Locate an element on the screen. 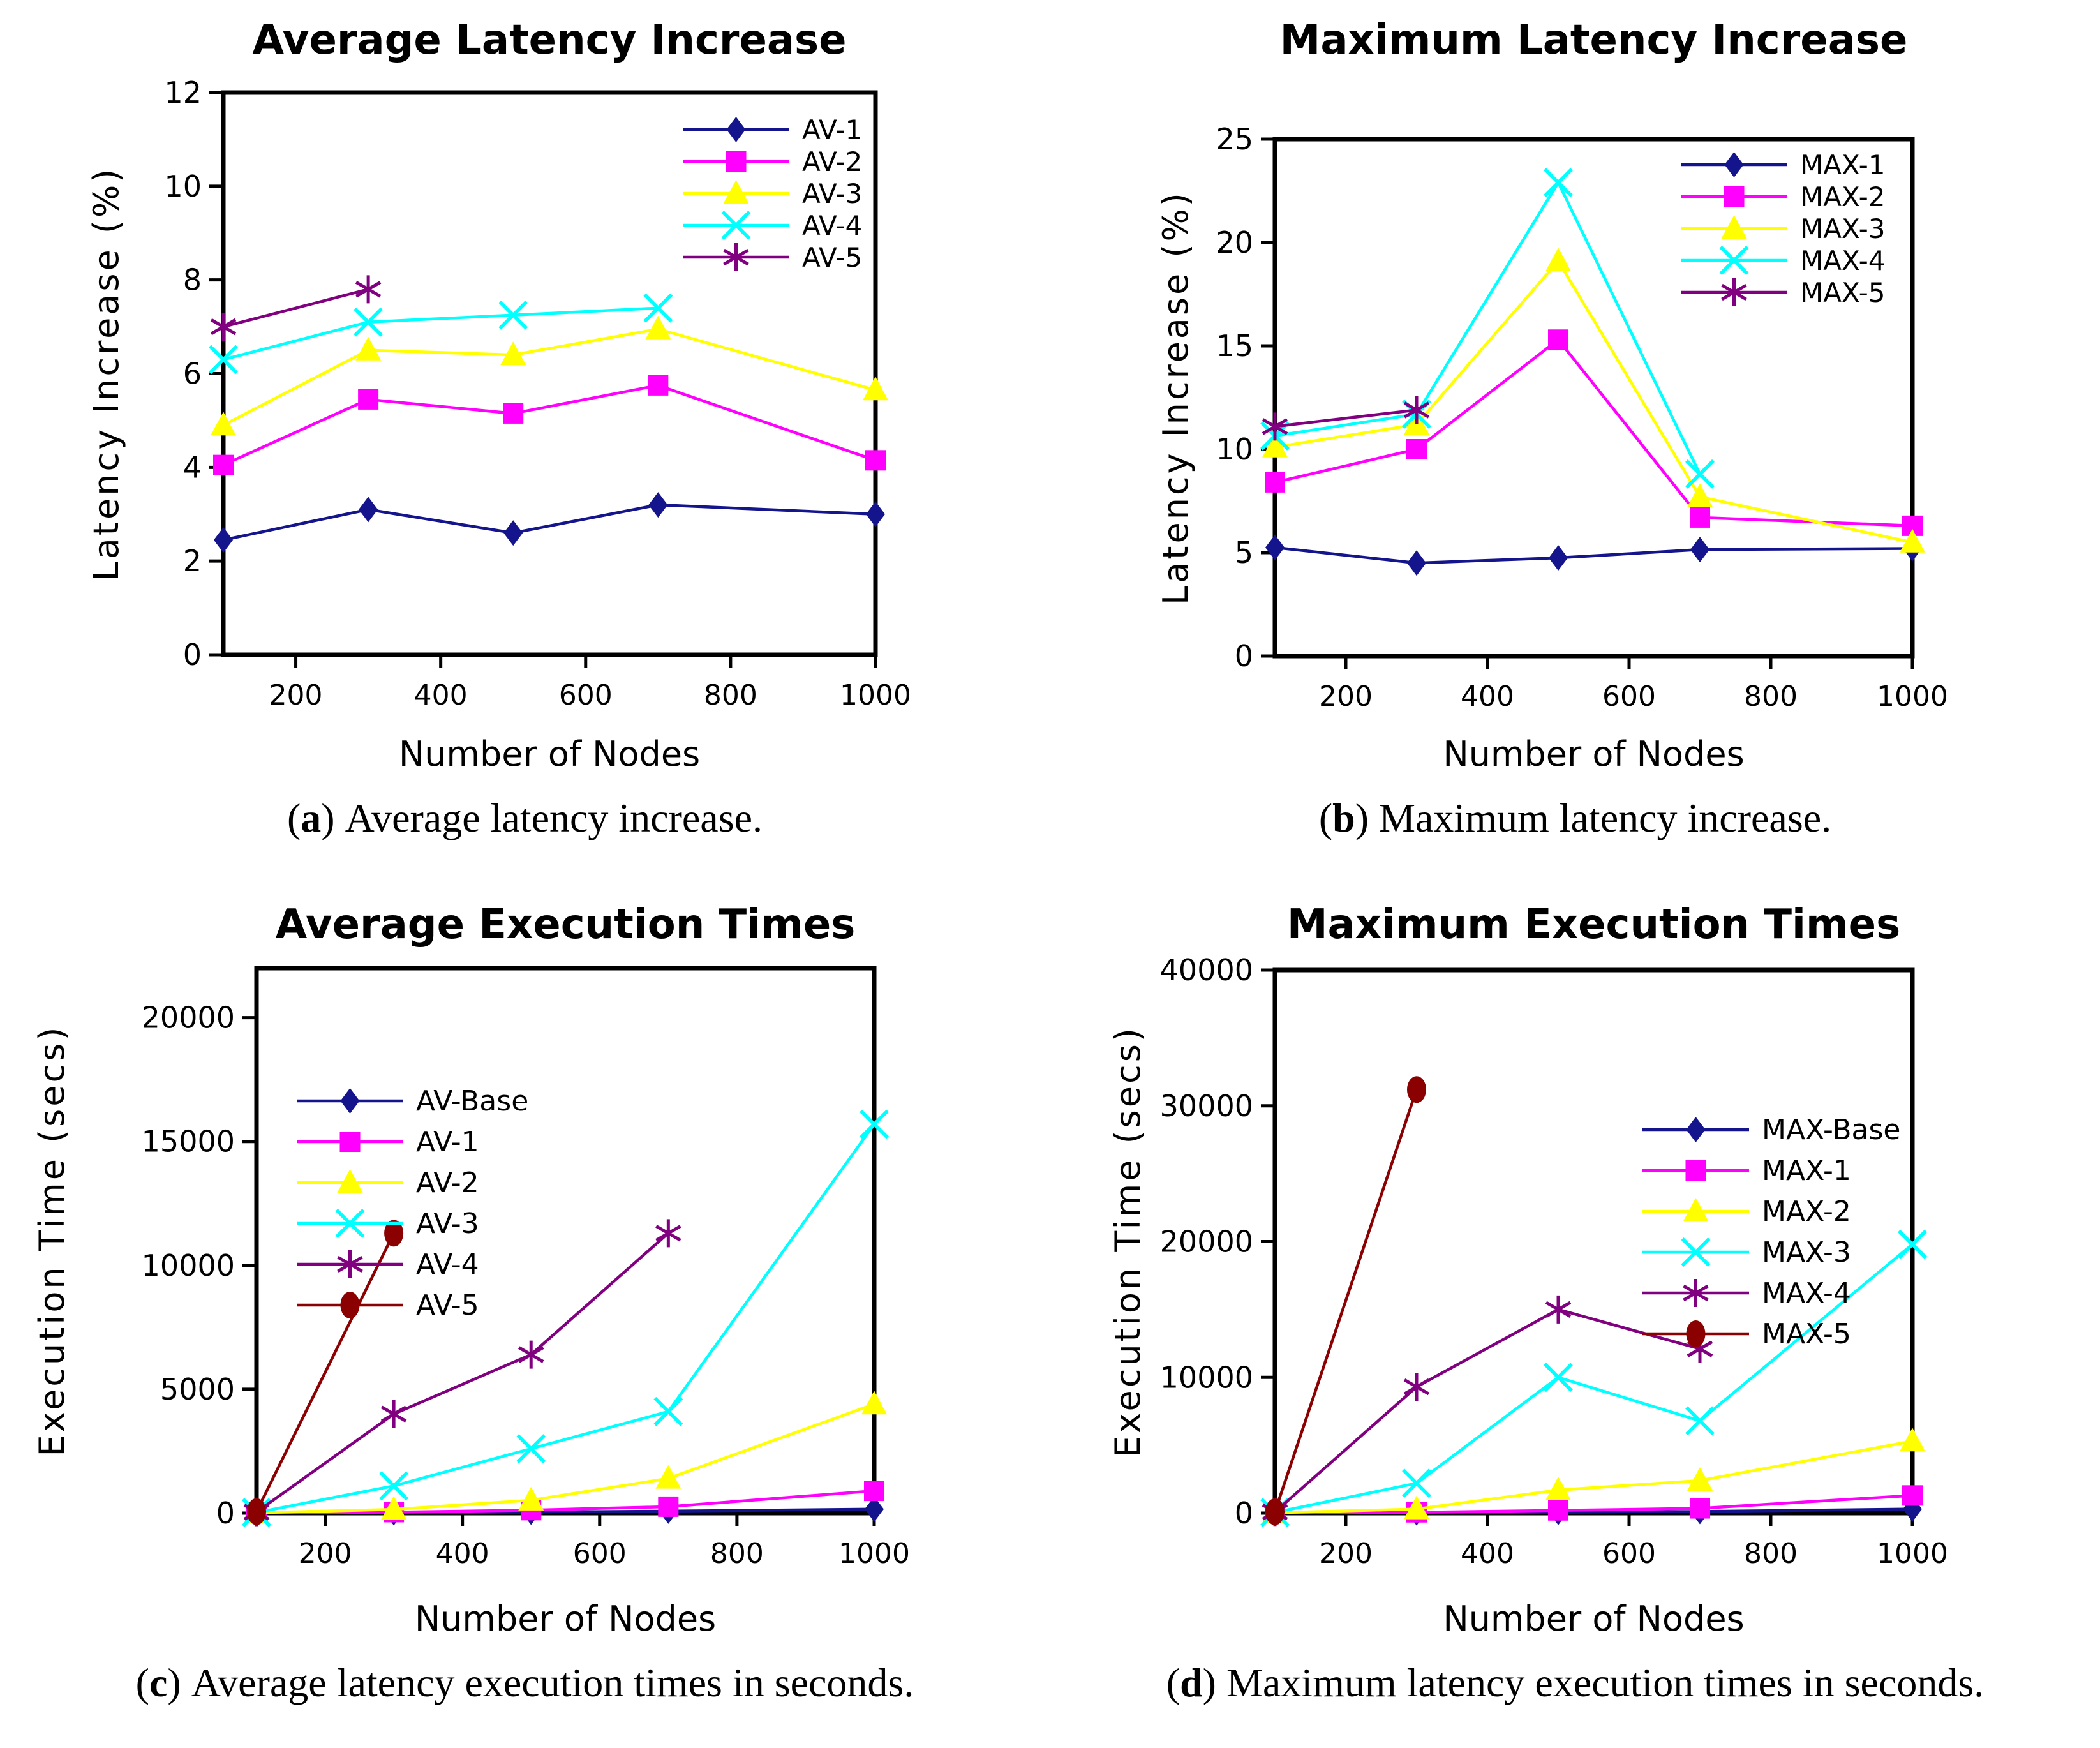 The width and height of the screenshot is (2100, 1748). y-tick-label: 30000 is located at coordinates (1206, 1106).